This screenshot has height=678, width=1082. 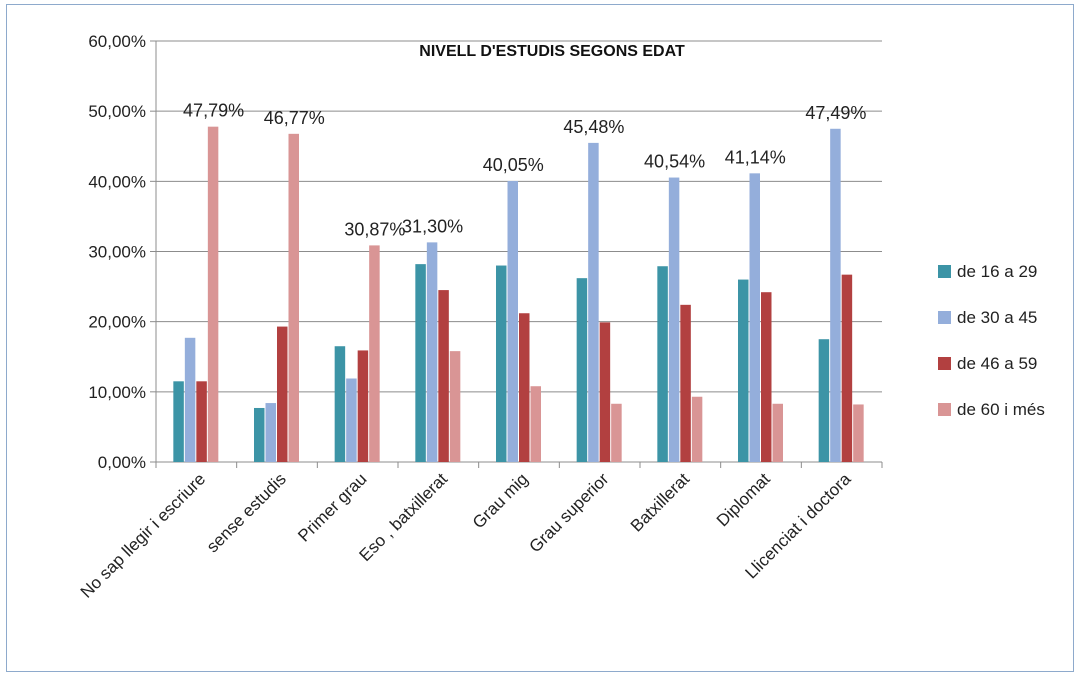 What do you see at coordinates (117, 41) in the screenshot?
I see `y-tick-label: 60,00%` at bounding box center [117, 41].